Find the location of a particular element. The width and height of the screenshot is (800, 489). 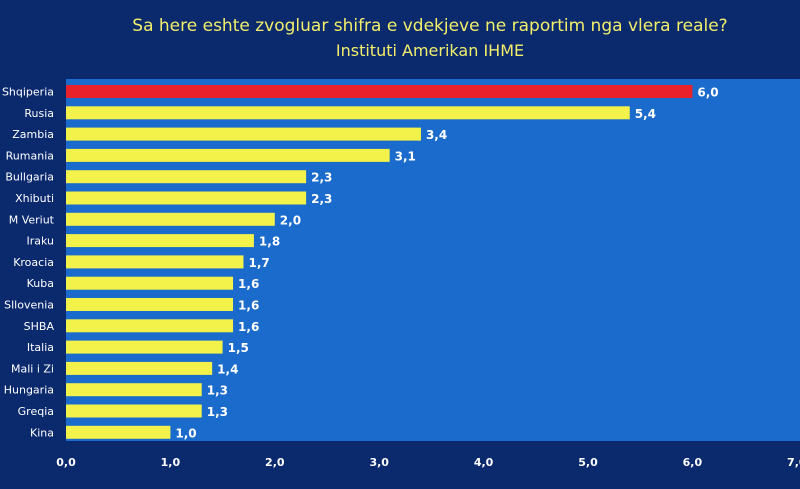

value-label: 1,8 is located at coordinates (269, 242).